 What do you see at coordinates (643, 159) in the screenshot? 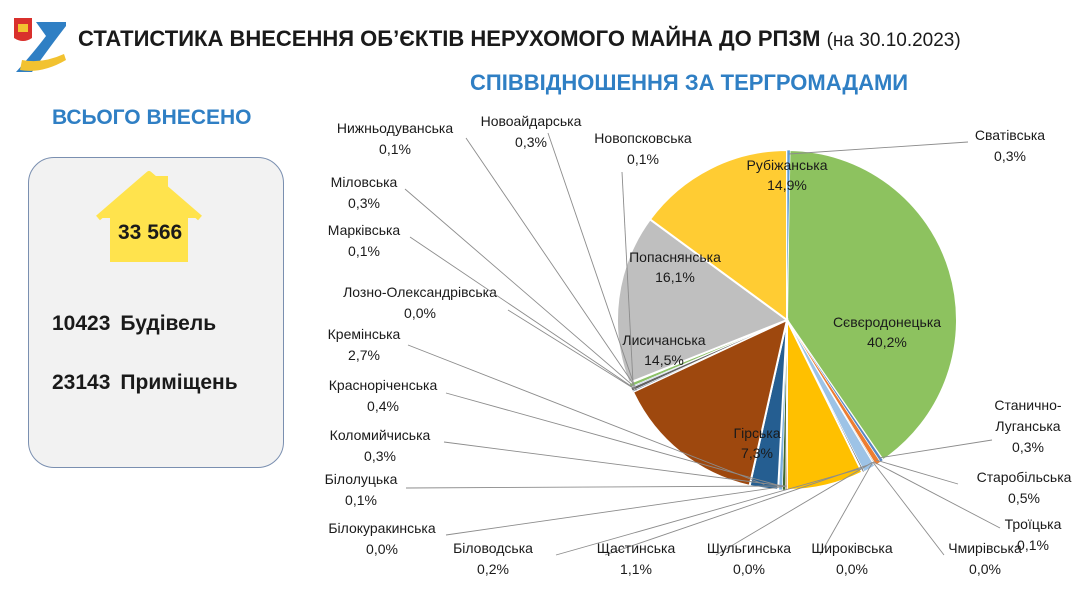
I see `slice-label-value-21: 0,1%` at bounding box center [643, 159].